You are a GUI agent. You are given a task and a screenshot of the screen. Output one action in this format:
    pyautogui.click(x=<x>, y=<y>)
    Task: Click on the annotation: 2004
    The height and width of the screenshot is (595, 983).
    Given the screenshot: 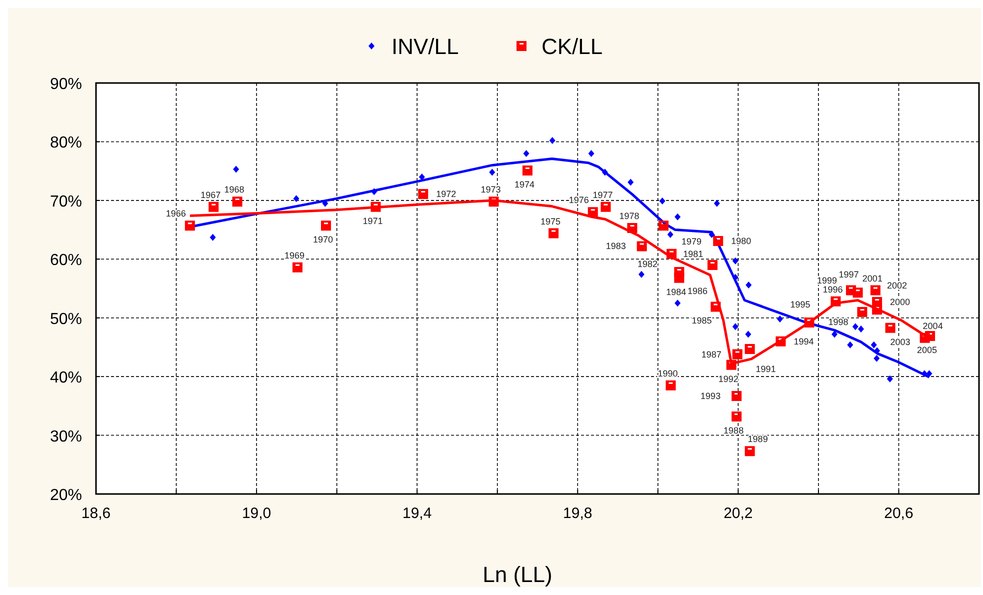 What is the action you would take?
    pyautogui.click(x=932, y=325)
    